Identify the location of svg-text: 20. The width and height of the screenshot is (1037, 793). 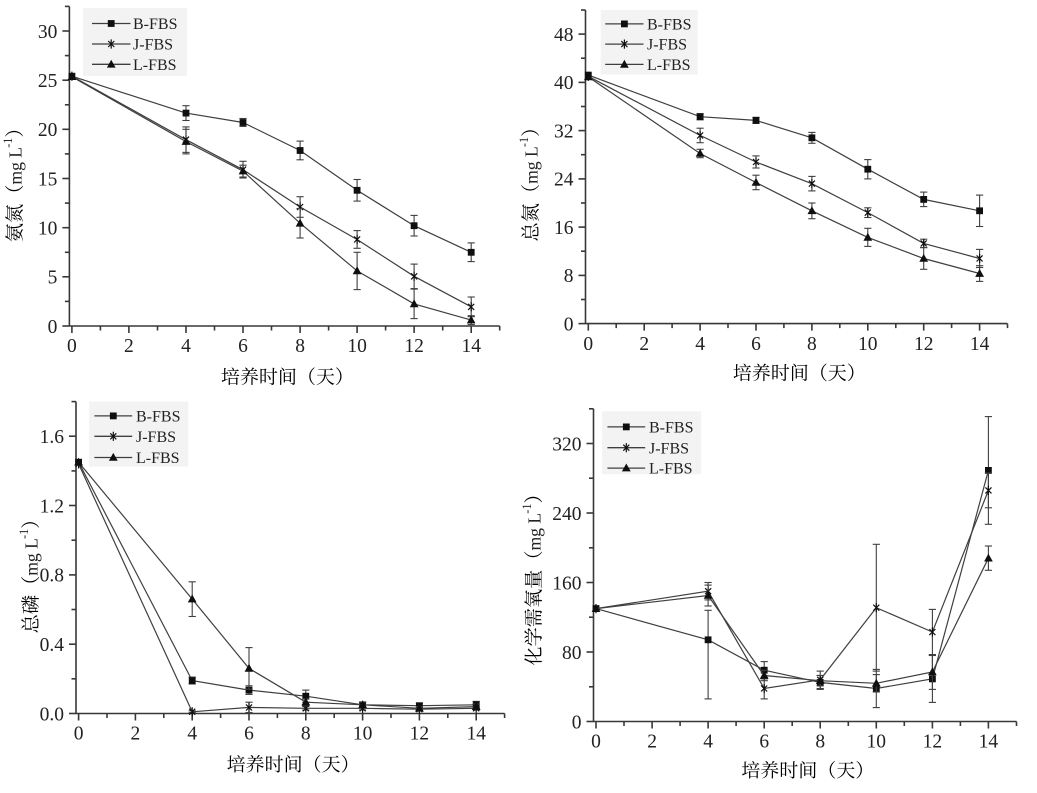
(48, 130).